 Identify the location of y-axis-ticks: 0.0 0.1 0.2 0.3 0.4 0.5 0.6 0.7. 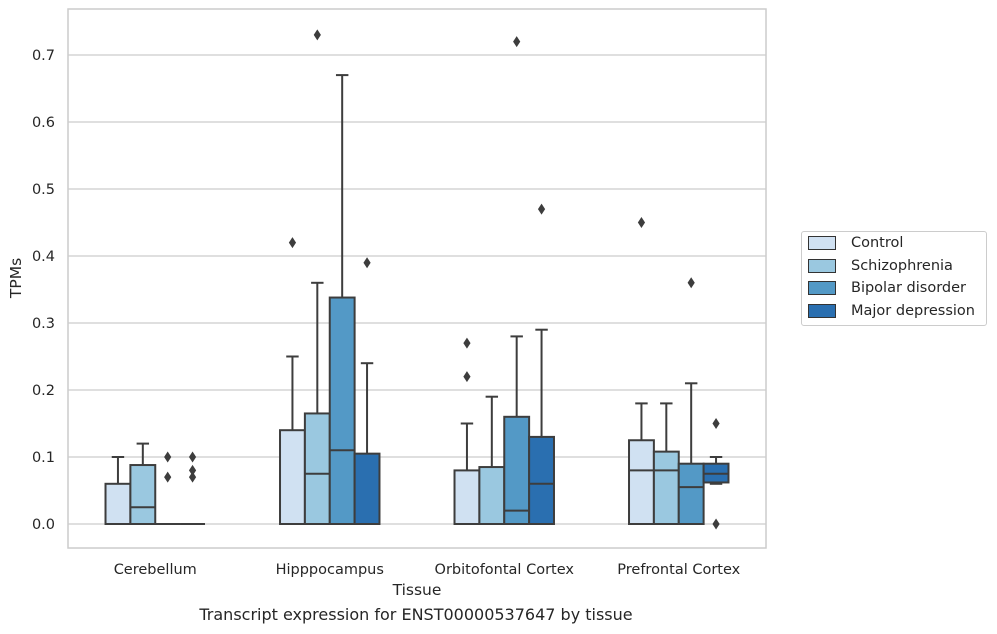
(43, 290).